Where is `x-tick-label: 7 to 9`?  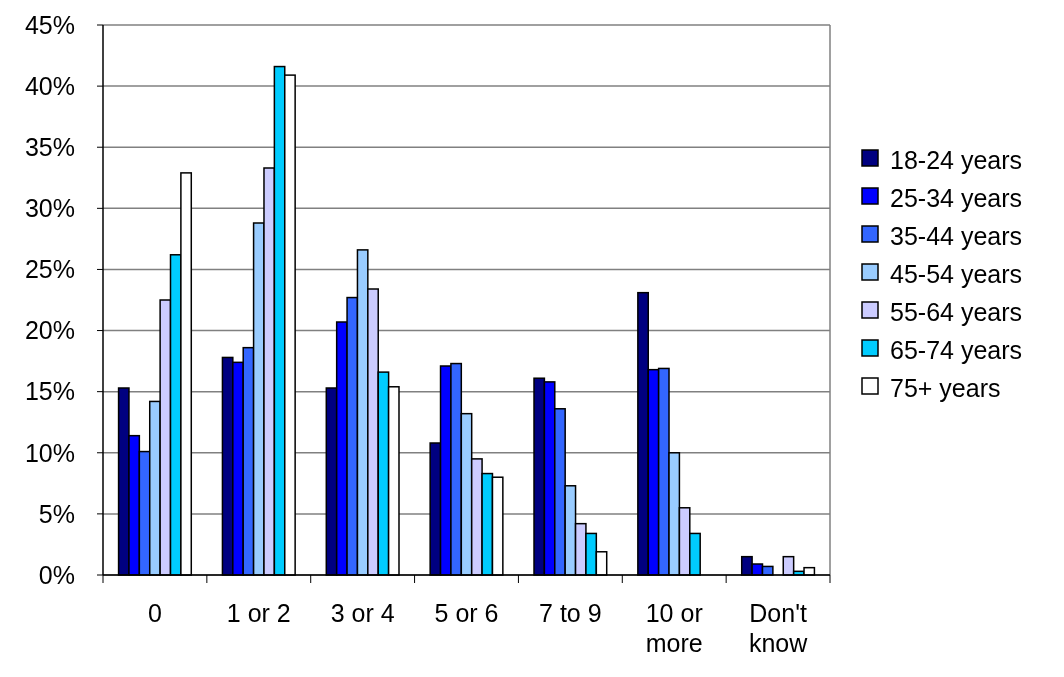 x-tick-label: 7 to 9 is located at coordinates (570, 613).